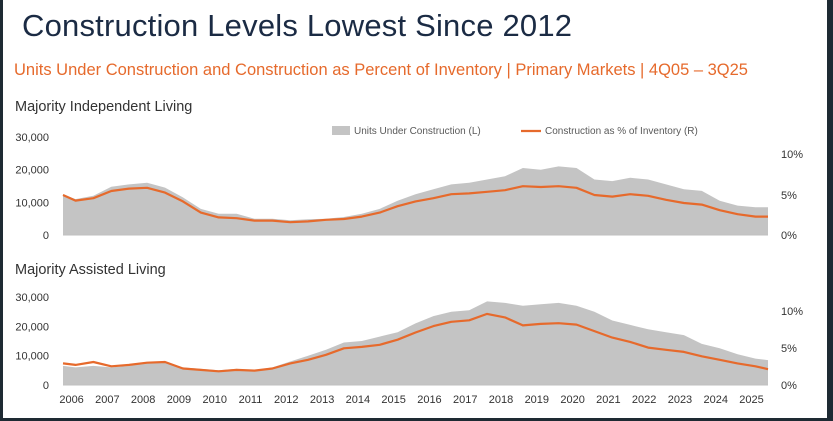 The image size is (833, 421). I want to click on page-title: Construction Levels Lowest Since 2012, so click(297, 25).